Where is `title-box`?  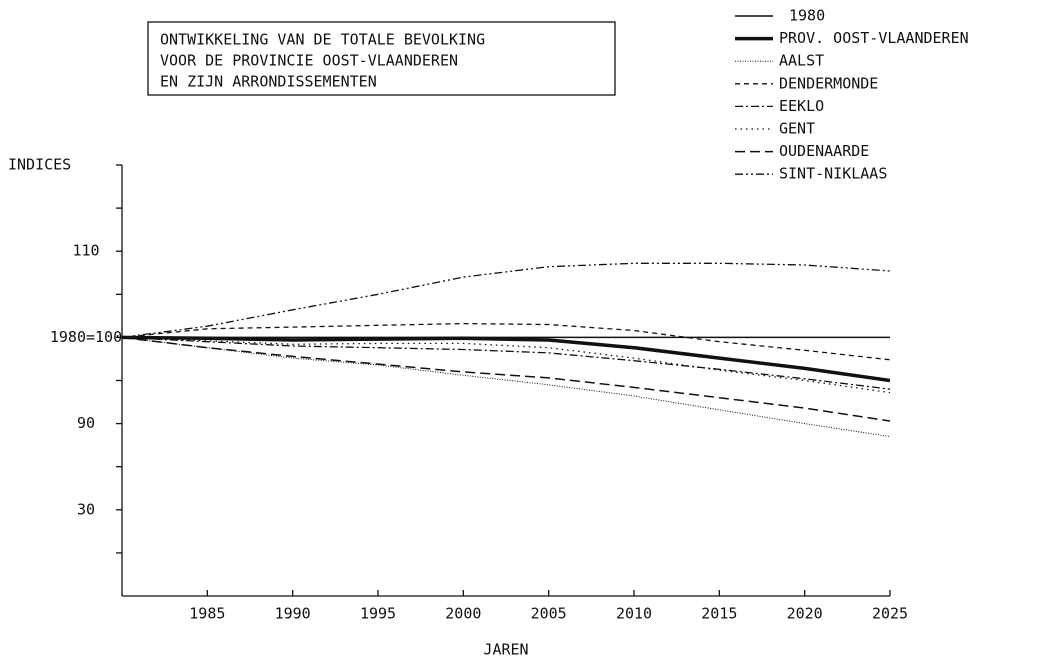
title-box is located at coordinates (381, 58).